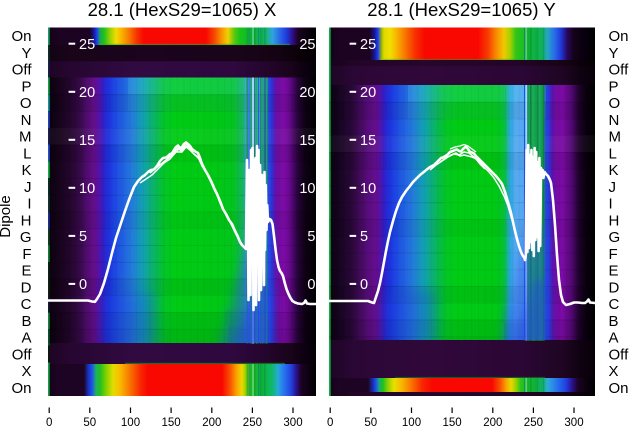  Describe the element at coordinates (461, 10) in the screenshot. I see `svg-text: 28.1 (HexS29=1065) Y` at that location.